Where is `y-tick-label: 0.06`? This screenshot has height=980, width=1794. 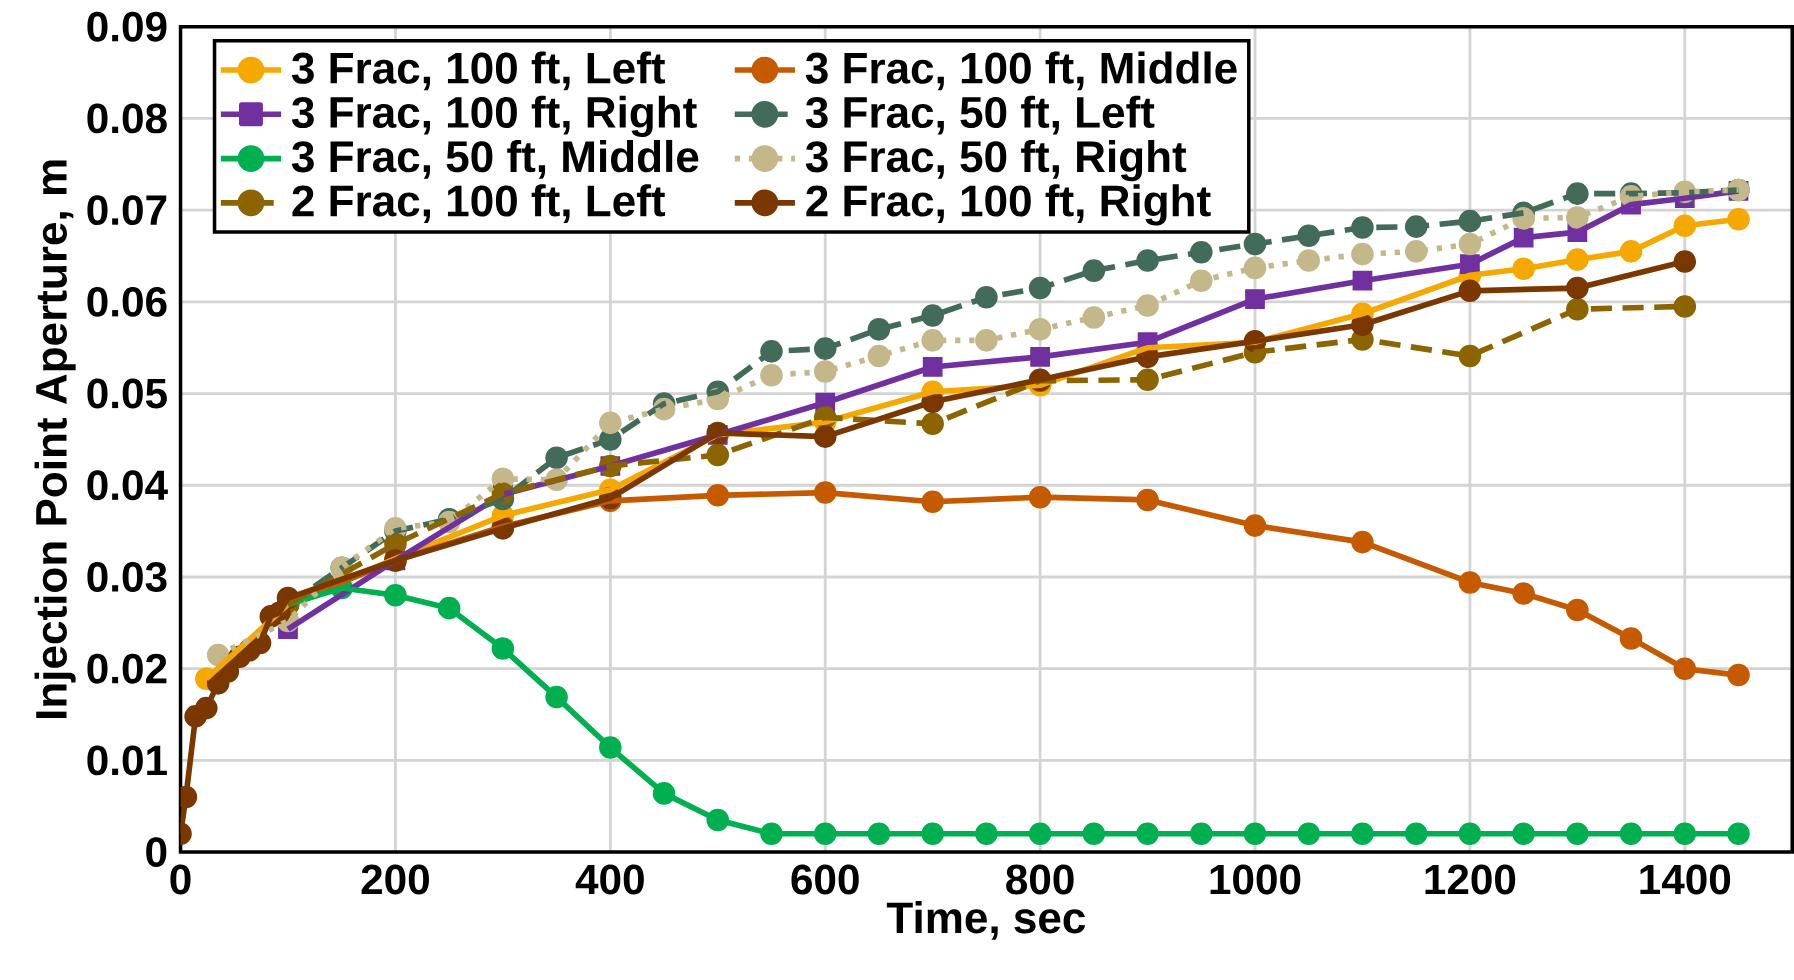 y-tick-label: 0.06 is located at coordinates (127, 301).